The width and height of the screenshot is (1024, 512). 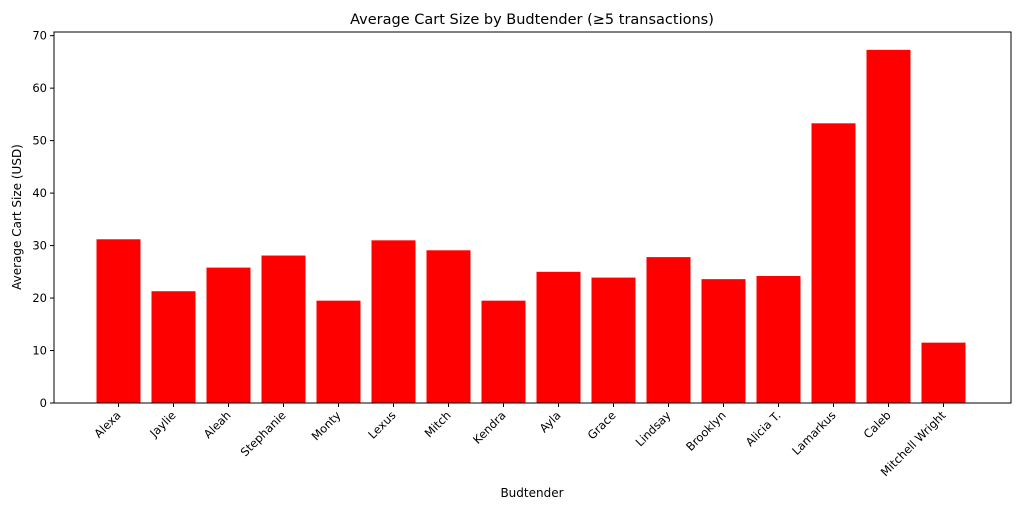 I want to click on bar-alexa, so click(x=118, y=321).